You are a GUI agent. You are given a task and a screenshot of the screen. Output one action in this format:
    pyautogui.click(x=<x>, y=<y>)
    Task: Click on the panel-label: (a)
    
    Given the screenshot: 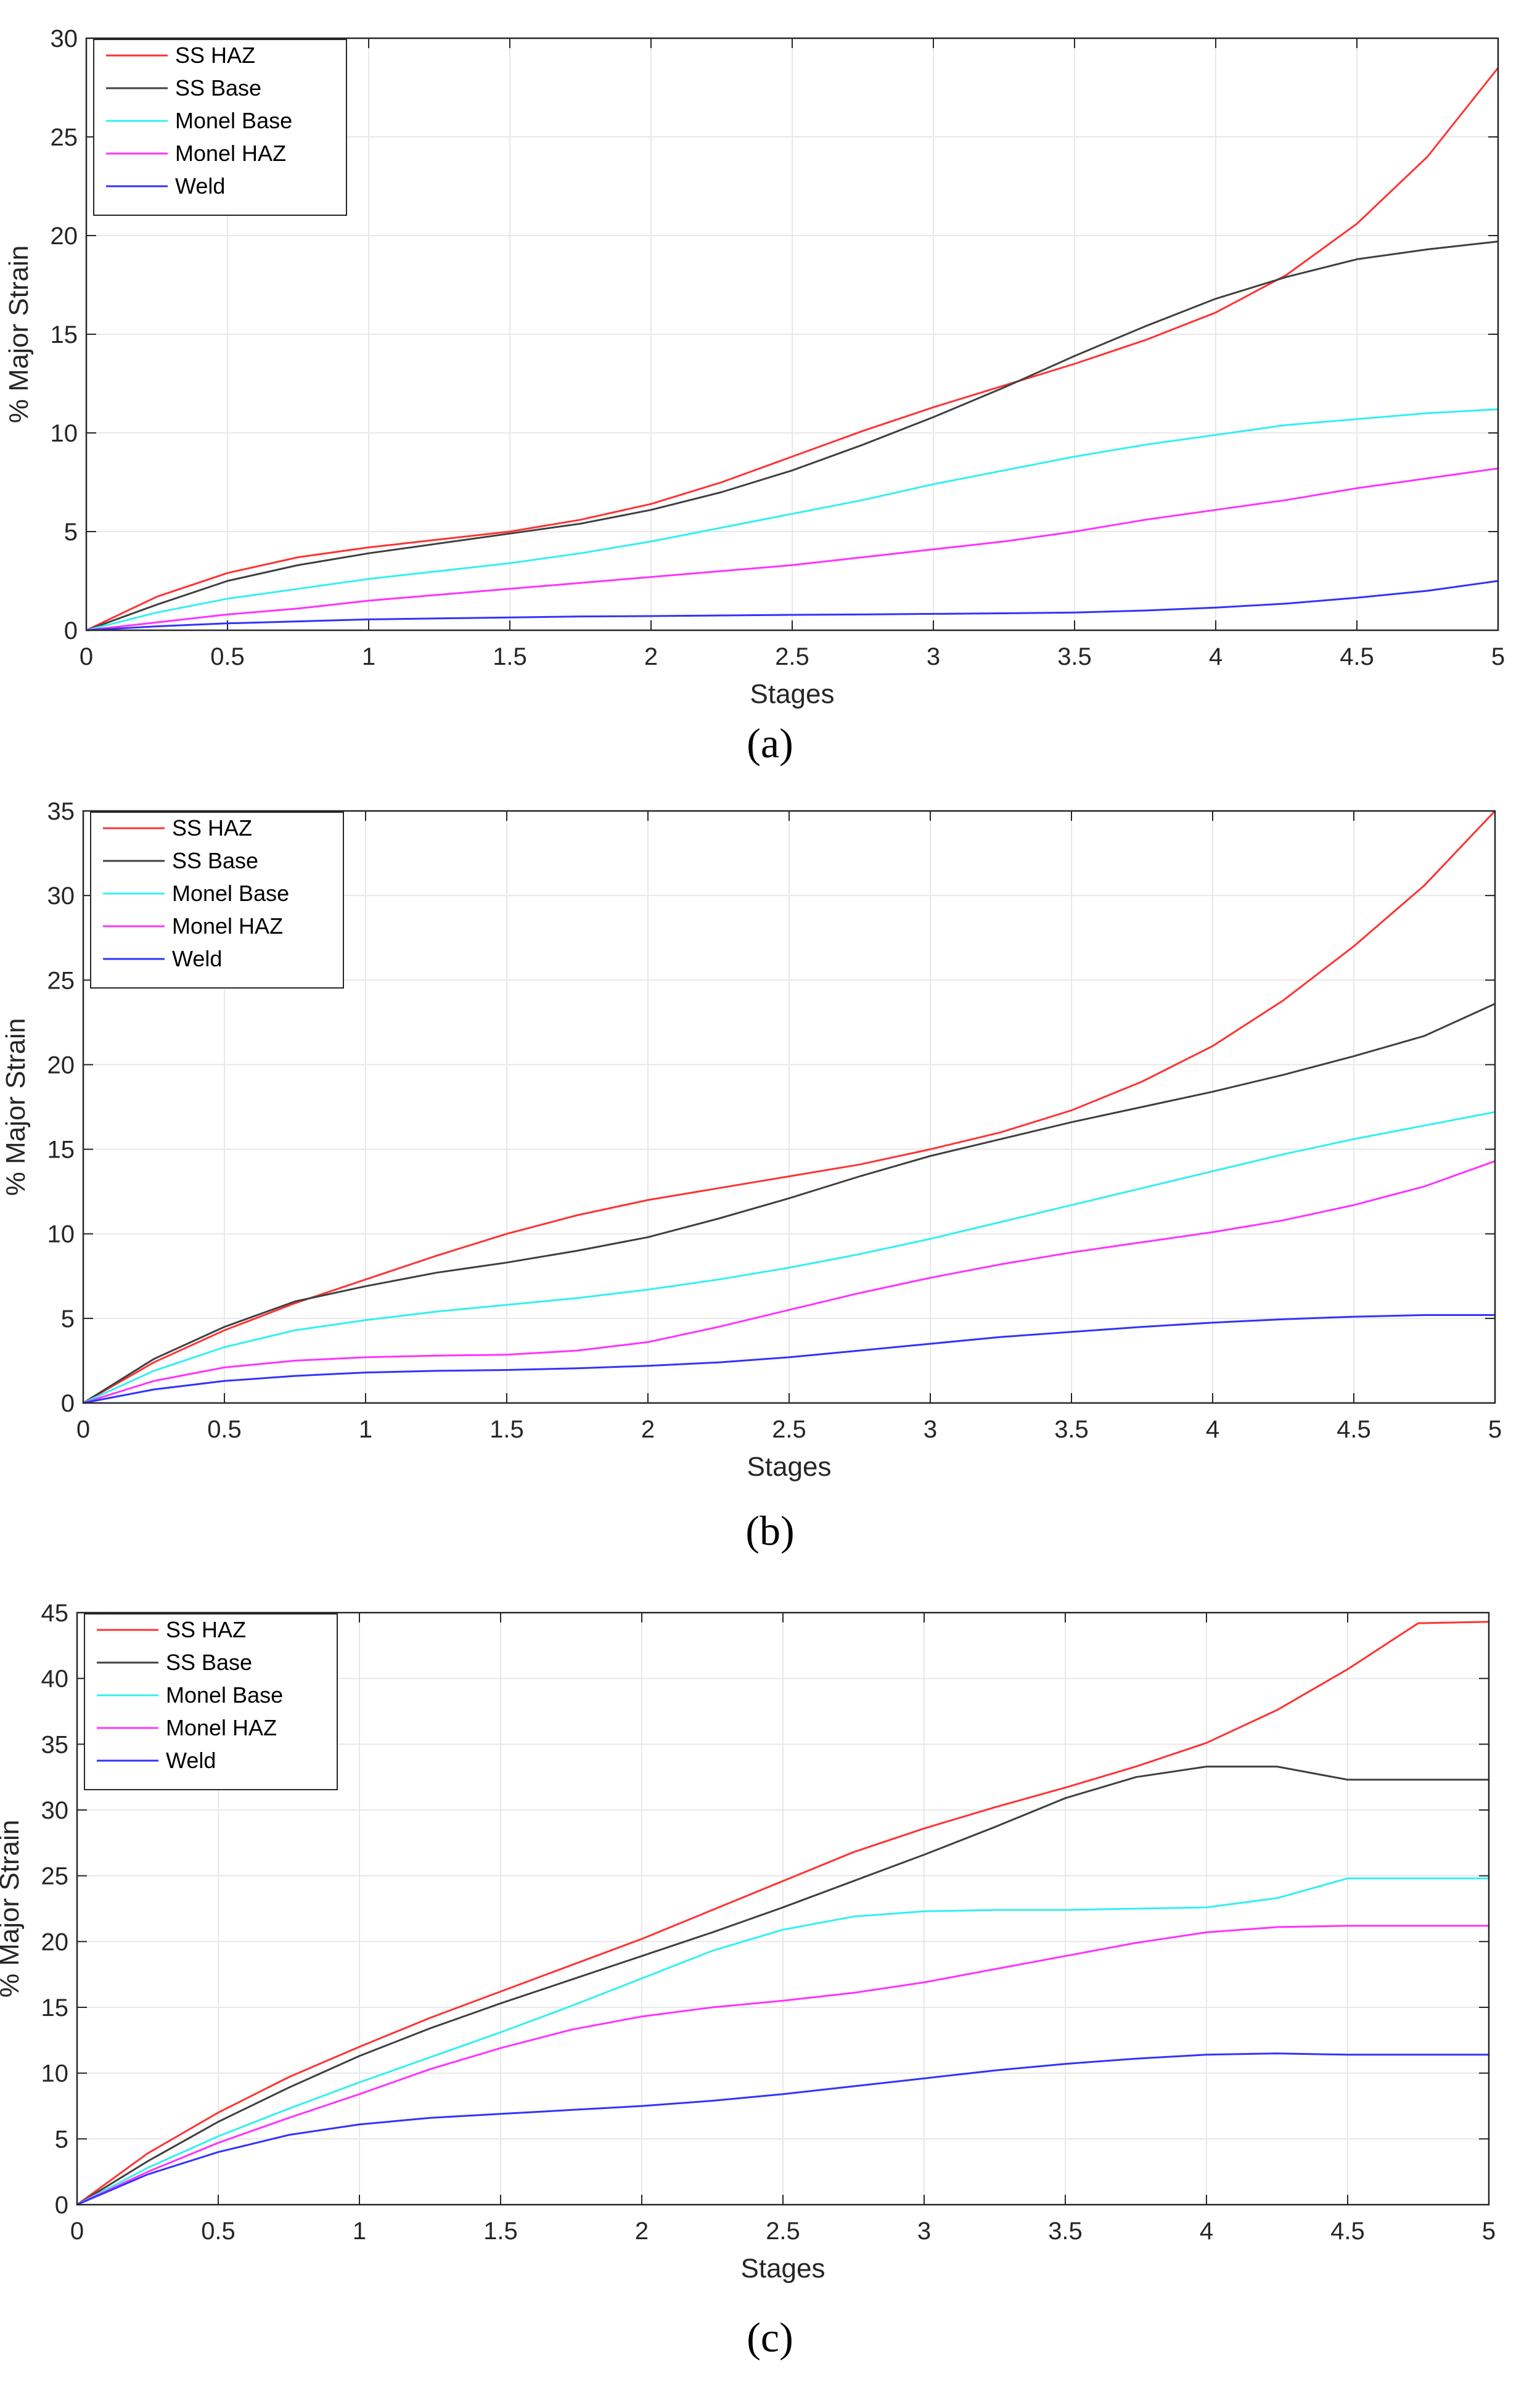 What is the action you would take?
    pyautogui.click(x=770, y=743)
    